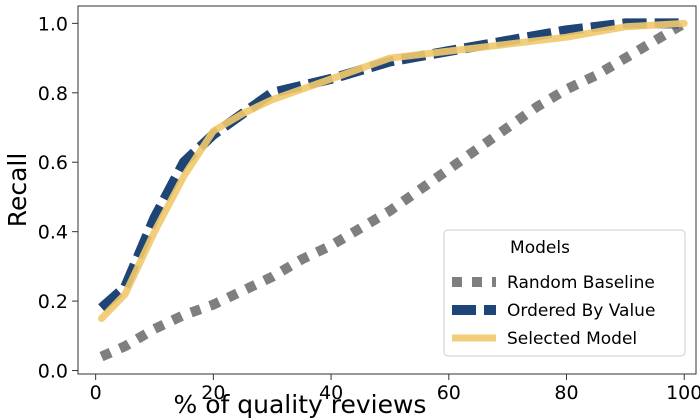 Image resolution: width=700 pixels, height=420 pixels. I want to click on x-tick-label: 80, so click(566, 393).